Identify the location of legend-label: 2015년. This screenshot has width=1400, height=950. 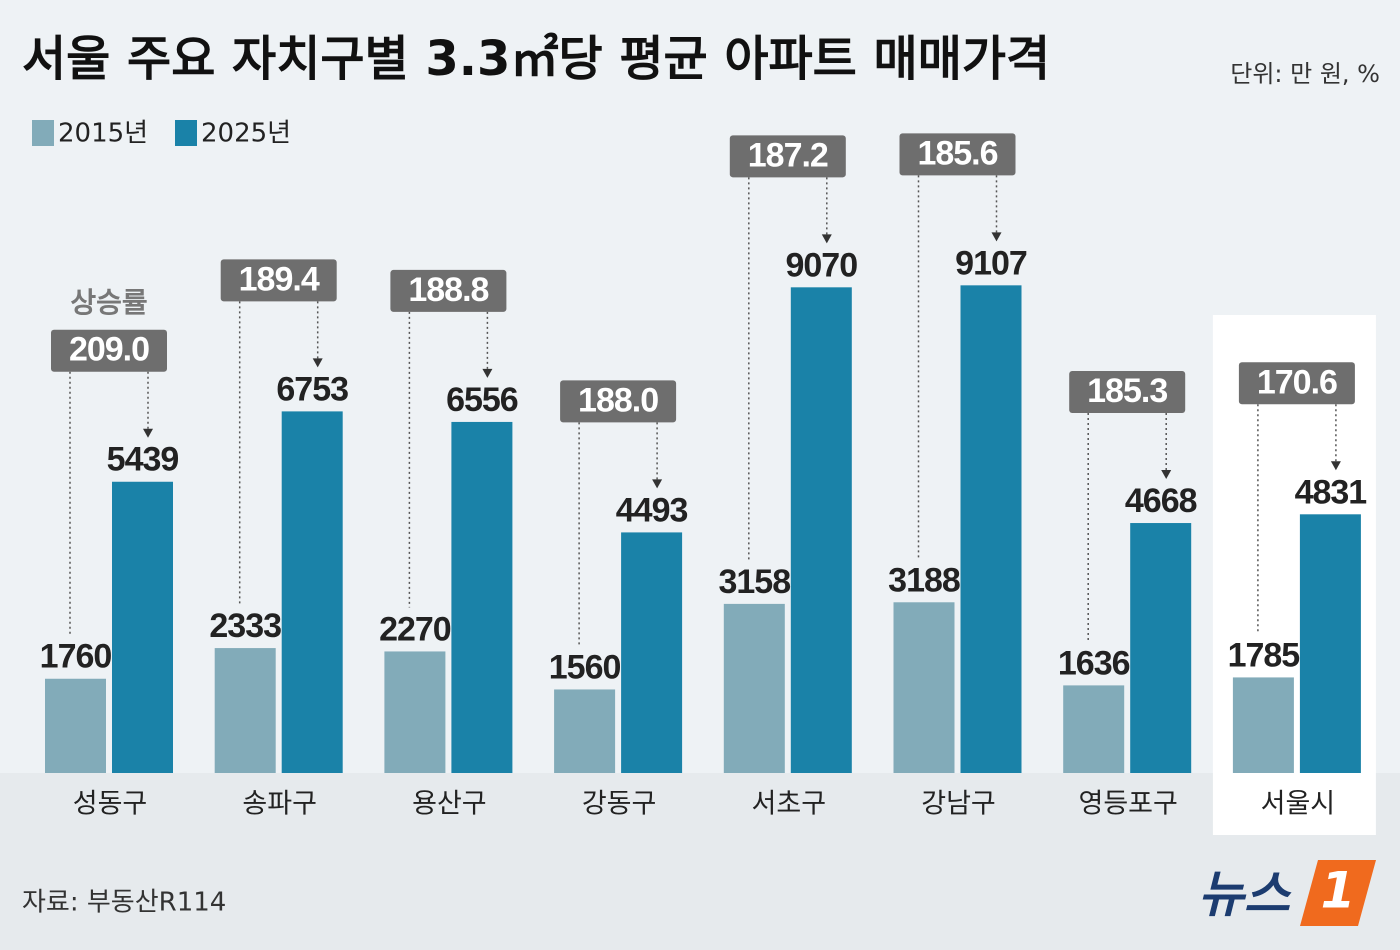
(103, 134).